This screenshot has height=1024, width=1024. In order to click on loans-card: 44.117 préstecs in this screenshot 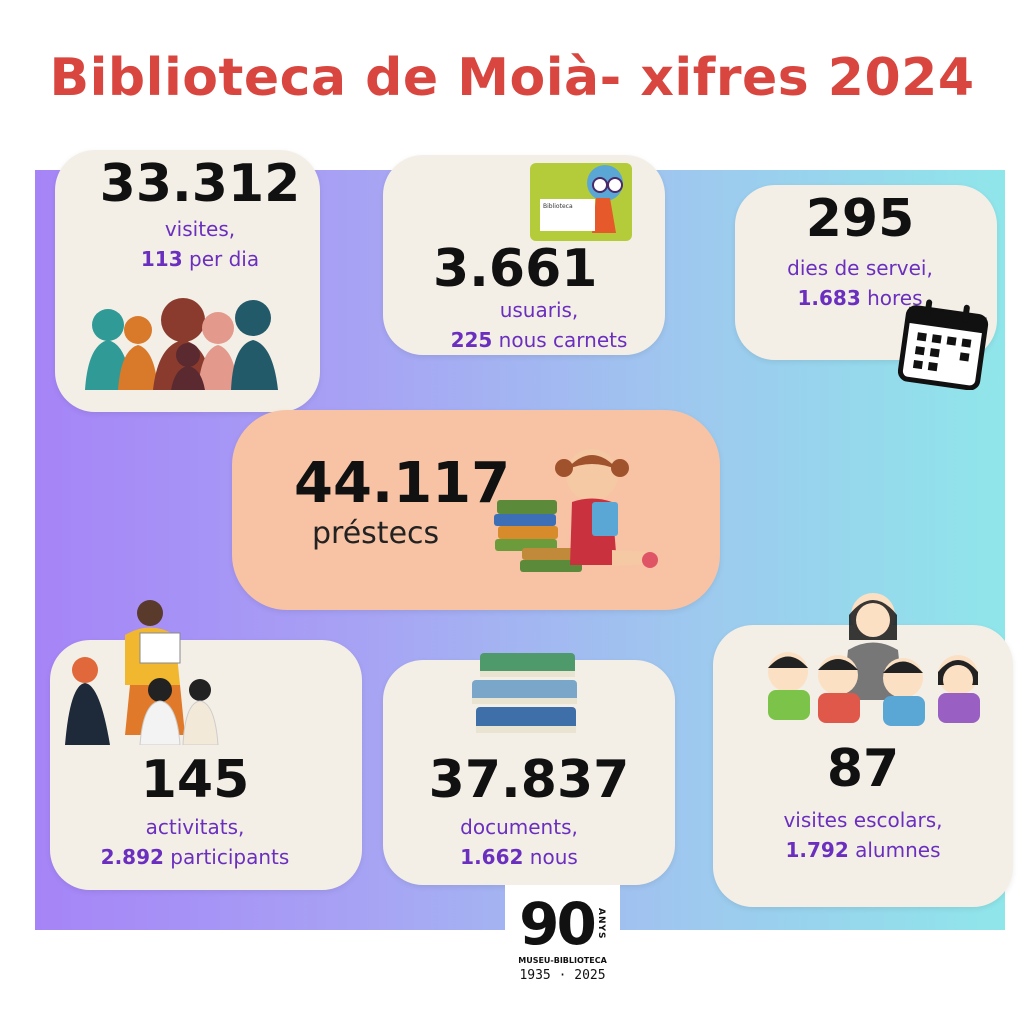, I will do `click(476, 510)`.